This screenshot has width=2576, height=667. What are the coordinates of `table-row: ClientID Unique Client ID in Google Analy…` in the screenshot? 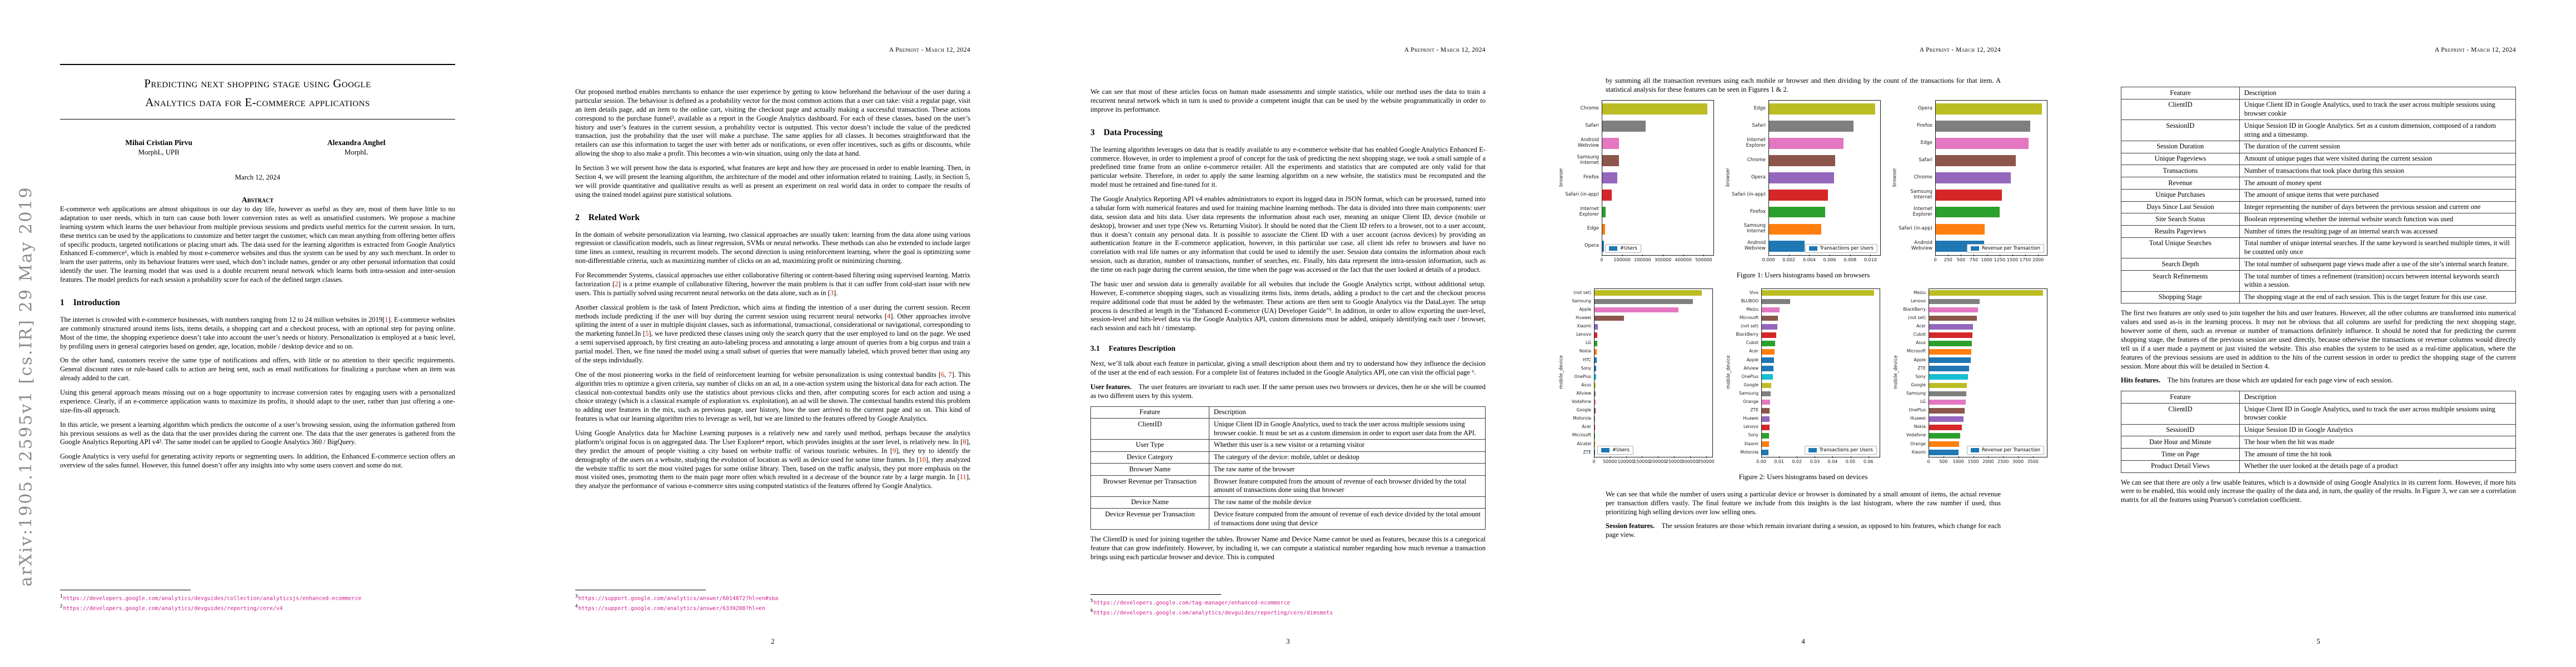 It's located at (2318, 414).